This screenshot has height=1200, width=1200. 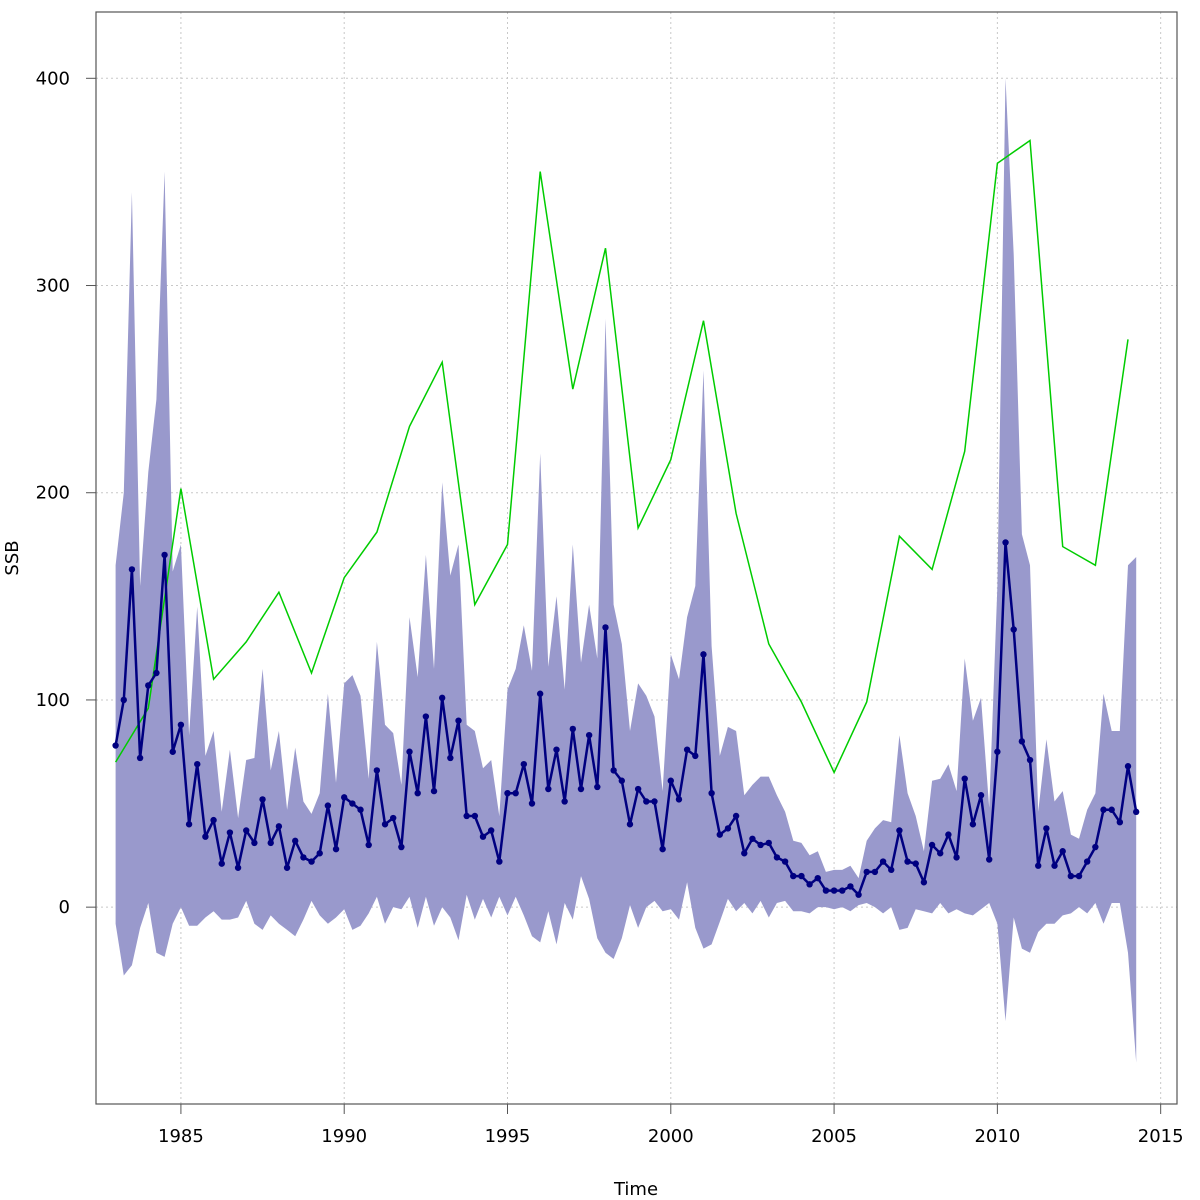 What do you see at coordinates (12, 557) in the screenshot?
I see `y-axis-title: SSB` at bounding box center [12, 557].